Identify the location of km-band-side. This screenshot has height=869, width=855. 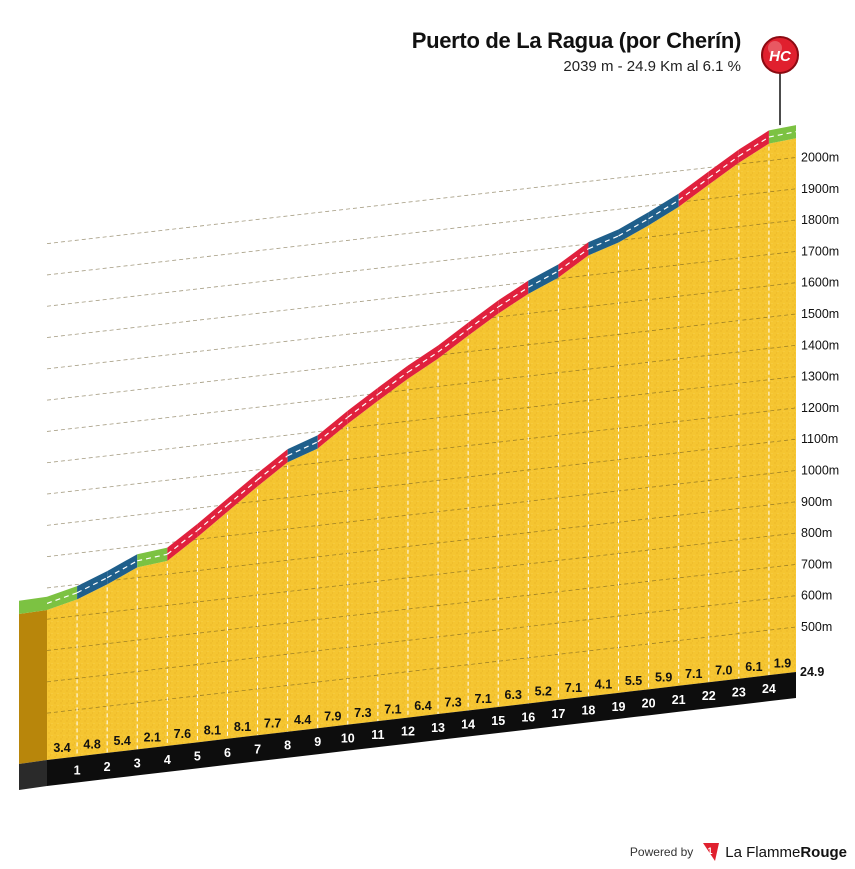
(33, 775).